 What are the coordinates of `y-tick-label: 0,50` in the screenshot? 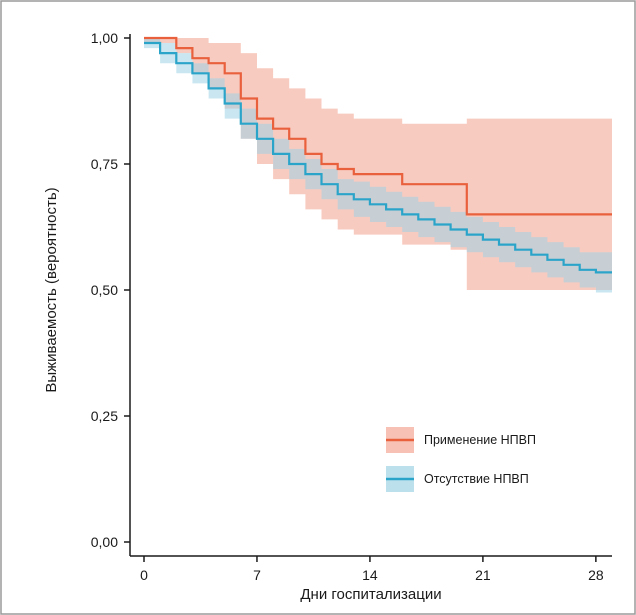 It's located at (104, 290).